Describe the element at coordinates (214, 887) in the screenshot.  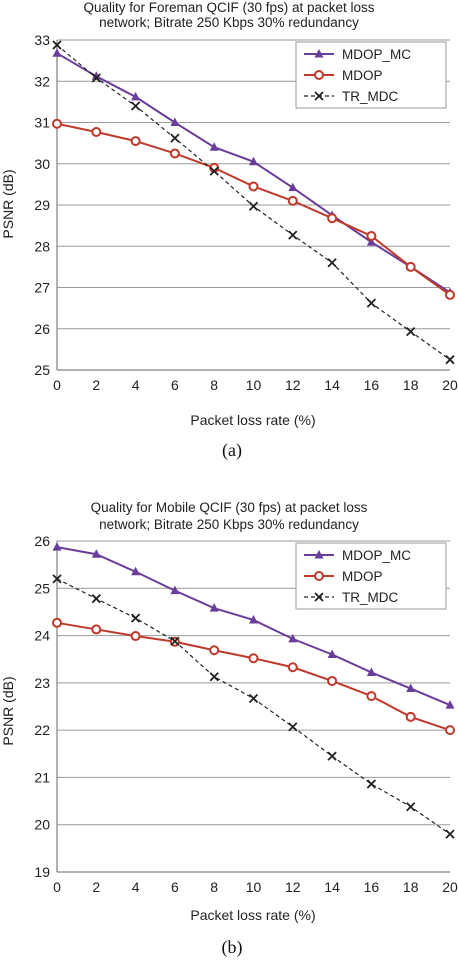
I see `x-tick-label: 8` at that location.